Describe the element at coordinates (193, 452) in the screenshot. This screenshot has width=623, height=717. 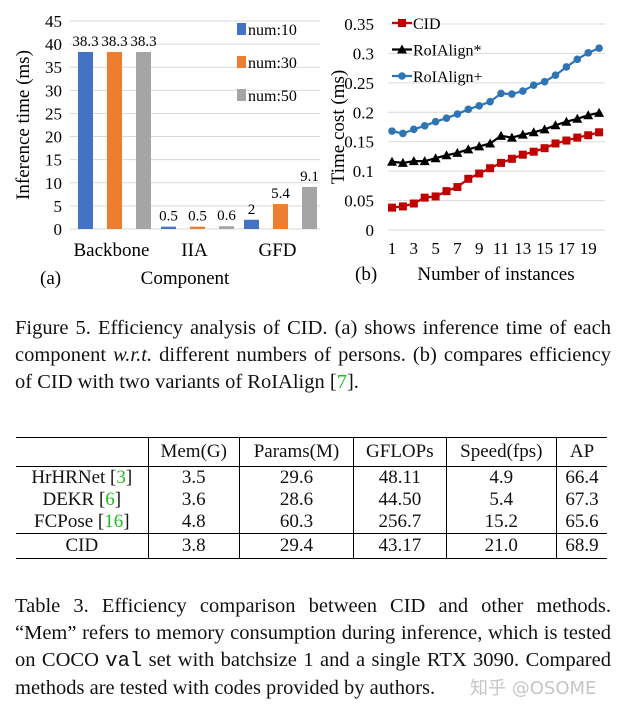
I see `header-cell: Mem(G)` at that location.